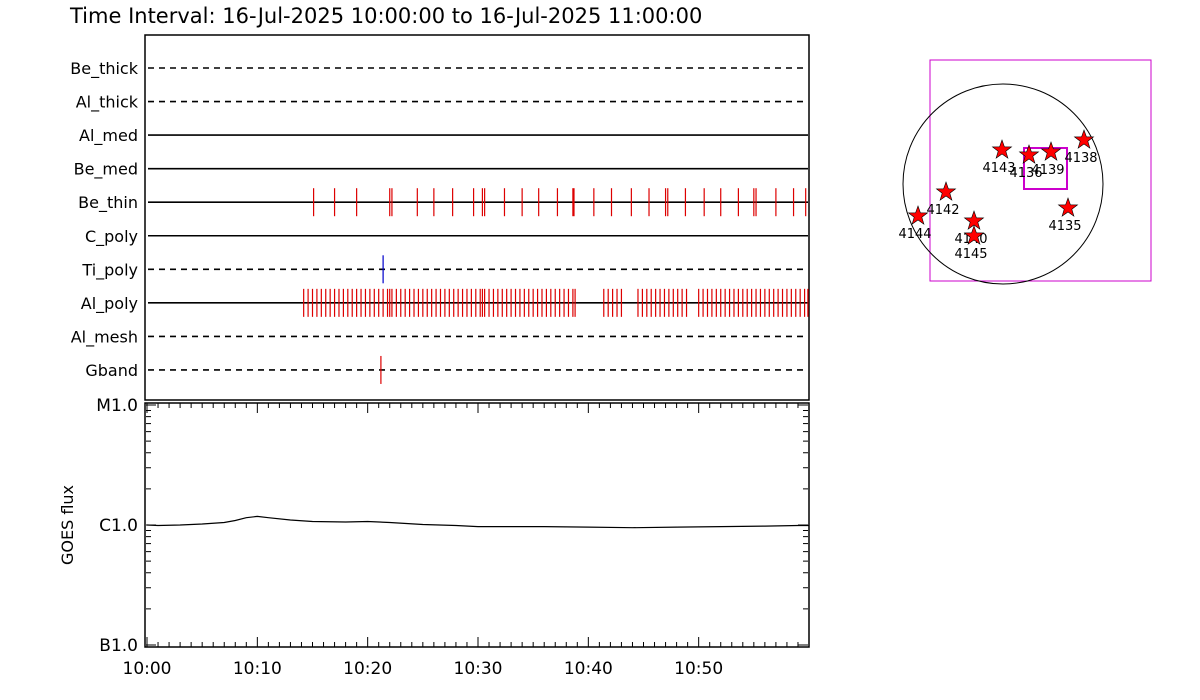 This screenshot has width=1200, height=700. Describe the element at coordinates (257, 669) in the screenshot. I see `x-tick-label: 10:10` at that location.